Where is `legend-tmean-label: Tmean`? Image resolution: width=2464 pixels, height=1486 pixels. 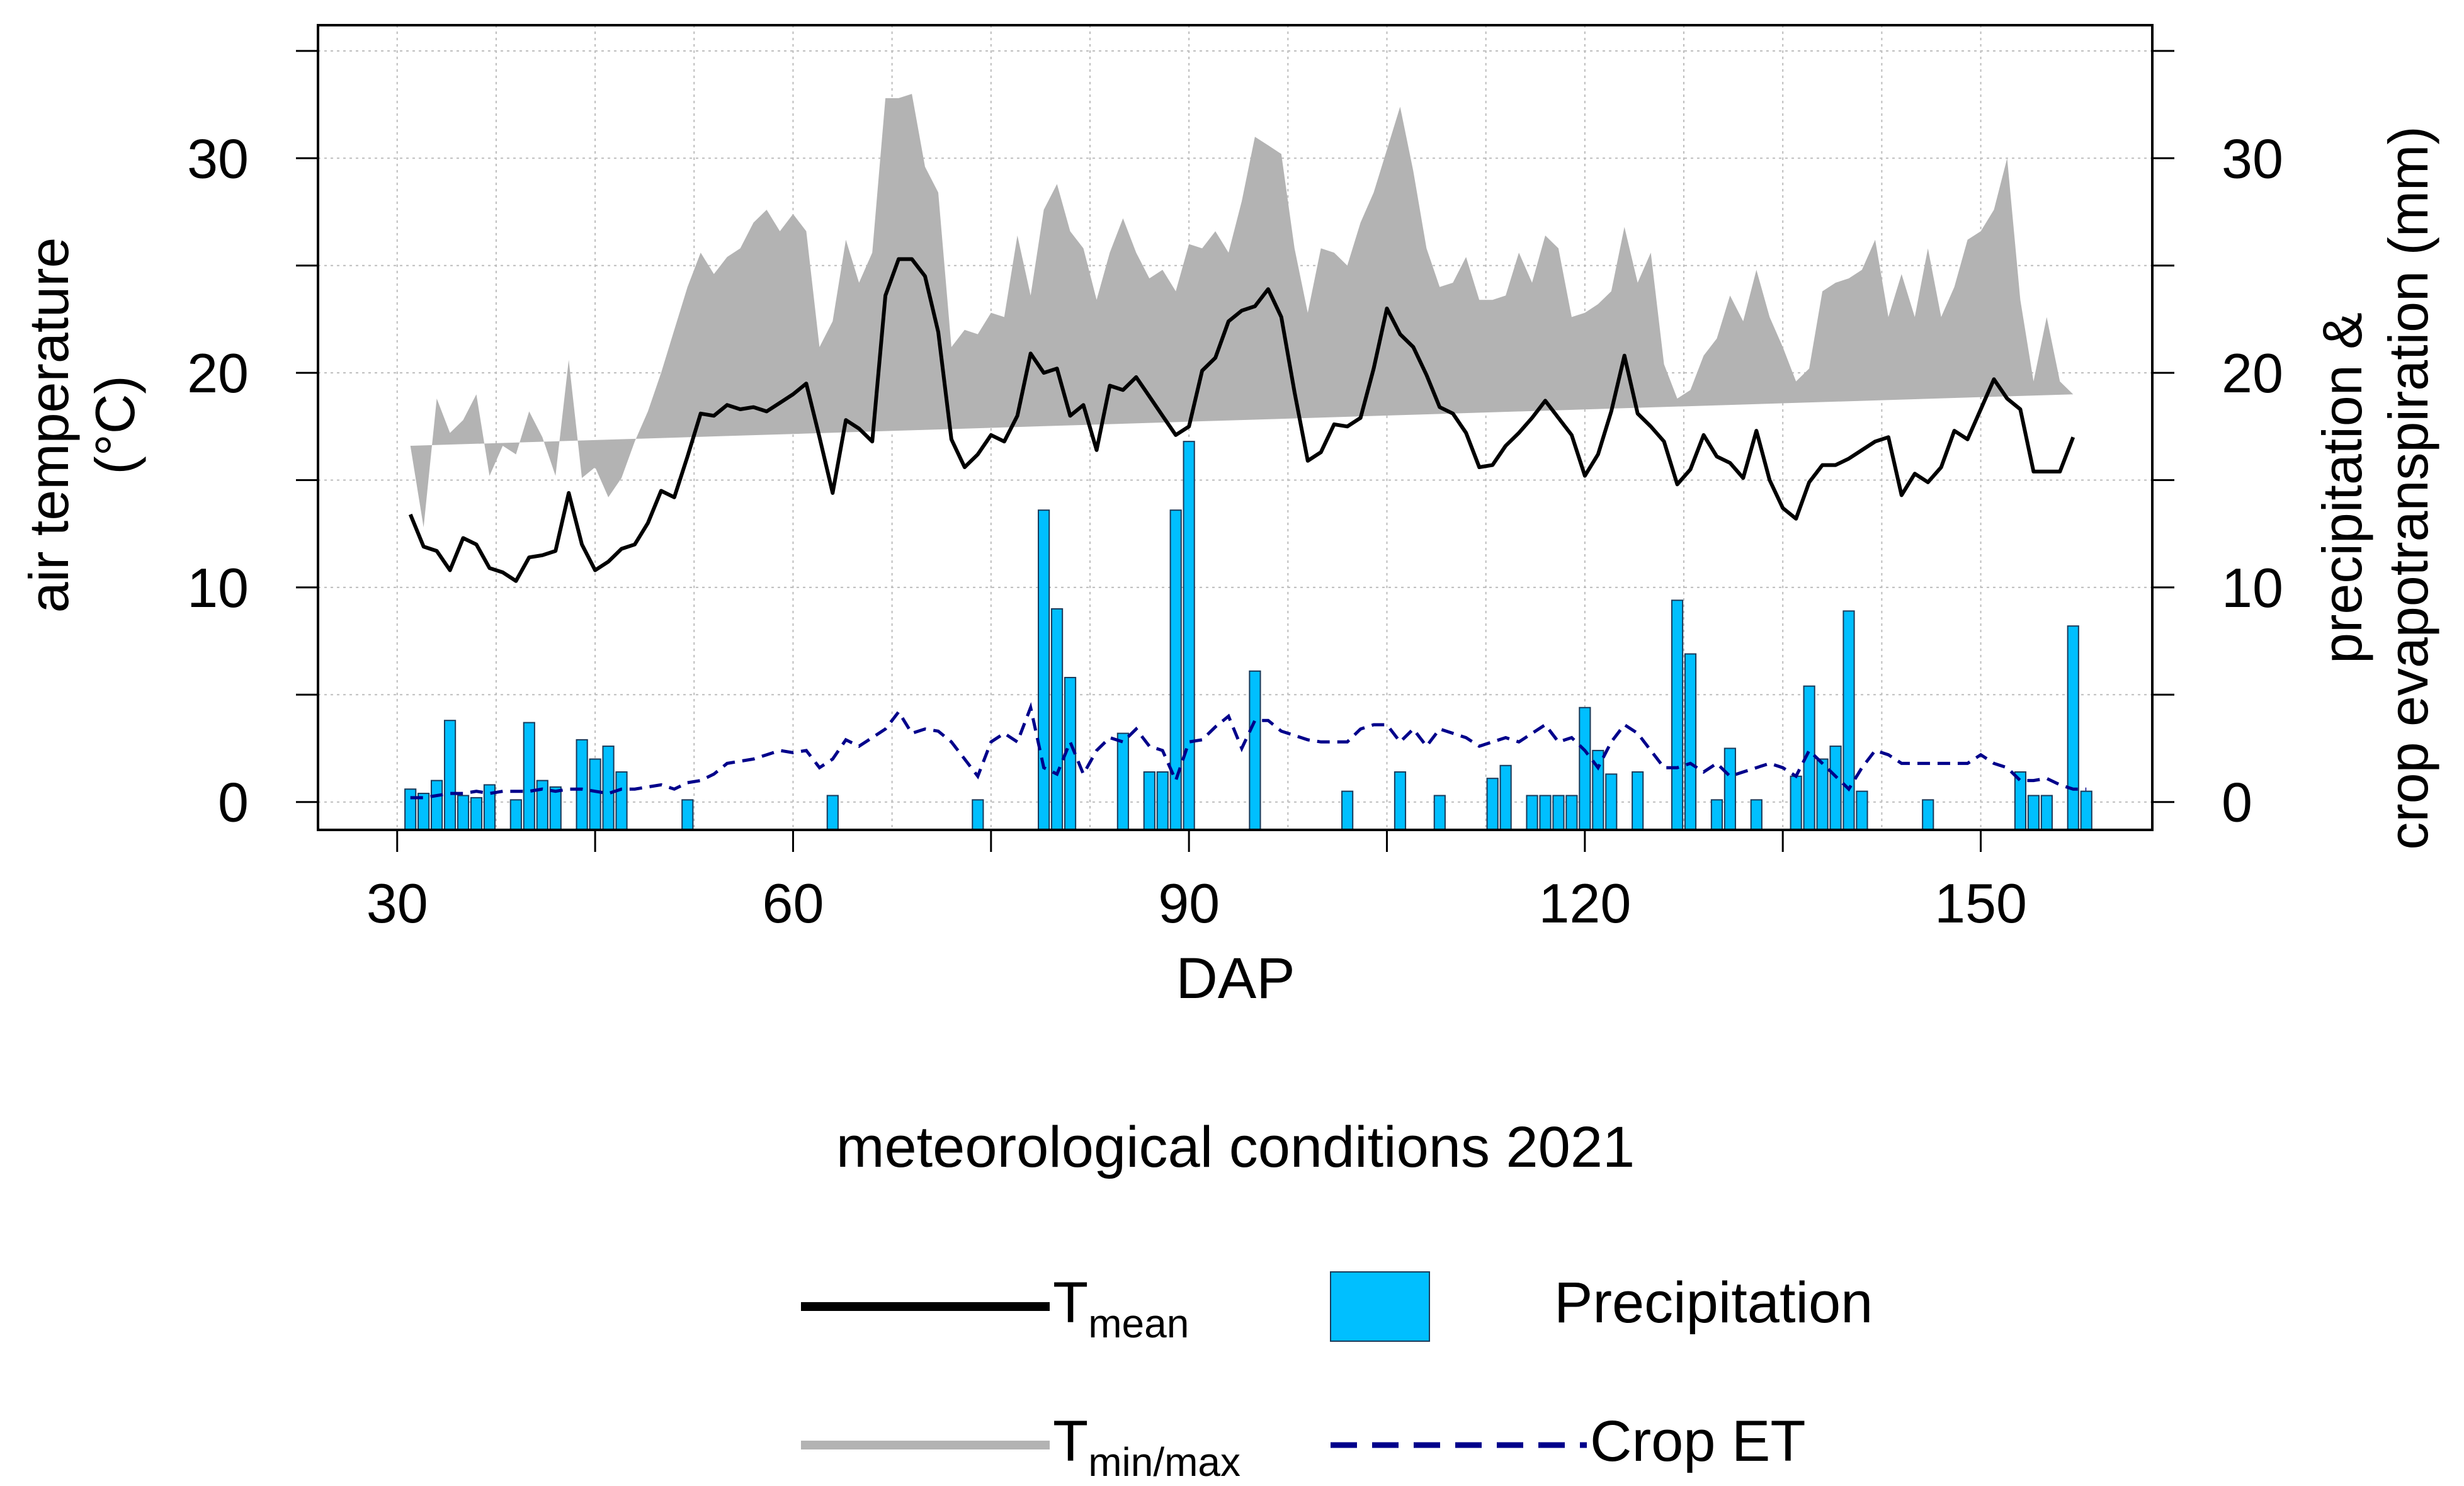
legend-tmean-label: Tmean is located at coordinates (1121, 1308).